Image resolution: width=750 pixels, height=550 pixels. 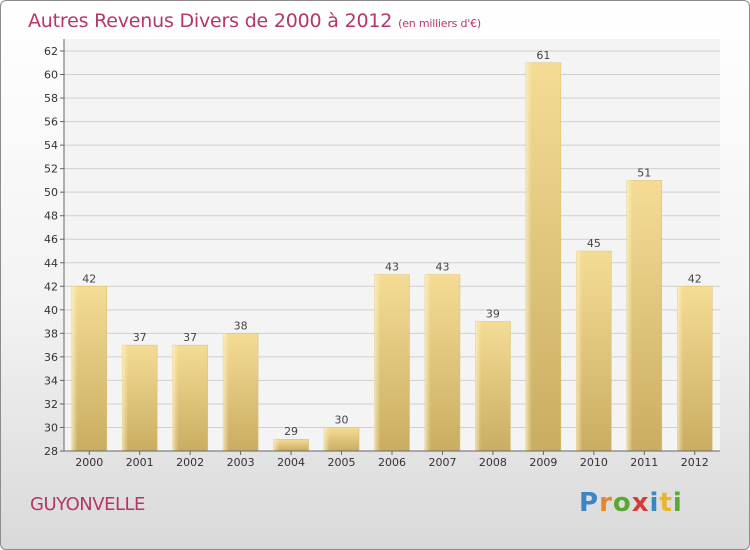 I want to click on y-tick-label: 44, so click(x=51, y=263).